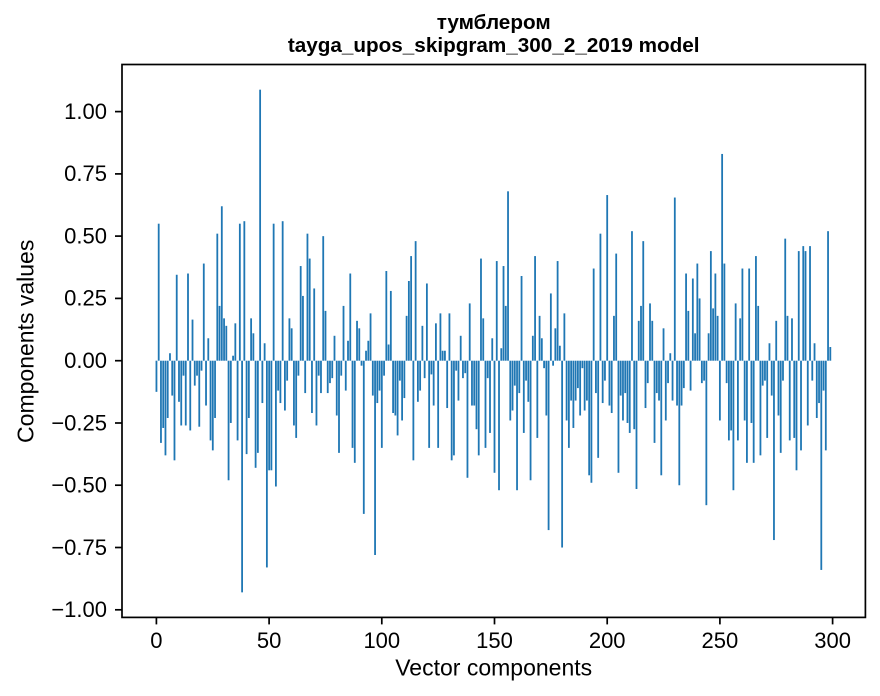 The image size is (880, 696). What do you see at coordinates (607, 640) in the screenshot?
I see `svg-text: 200` at bounding box center [607, 640].